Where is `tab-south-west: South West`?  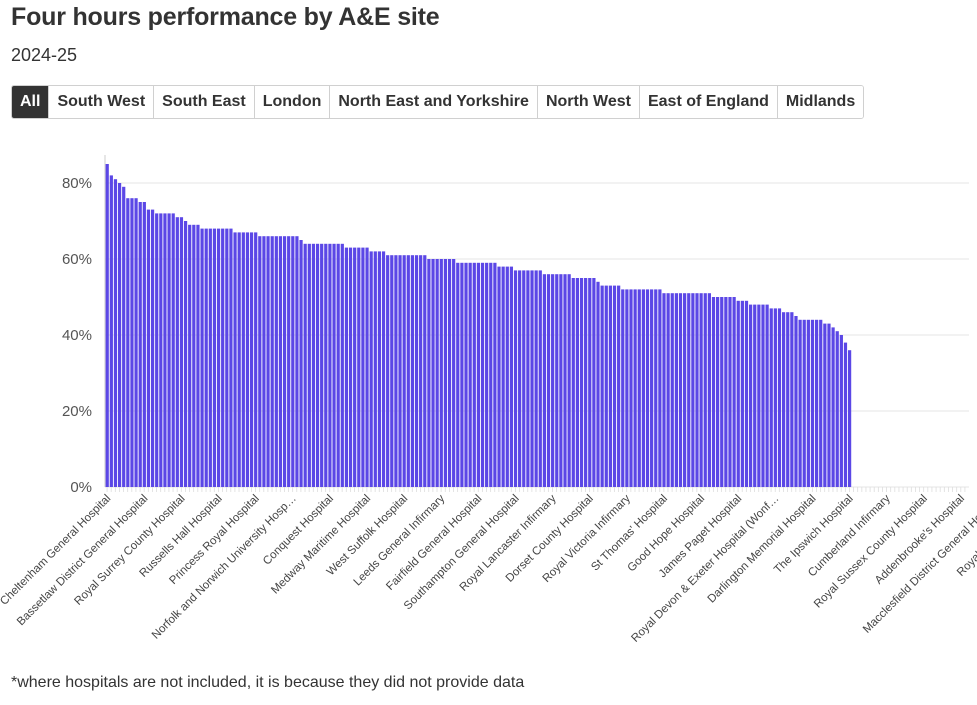
tab-south-west: South West is located at coordinates (101, 102).